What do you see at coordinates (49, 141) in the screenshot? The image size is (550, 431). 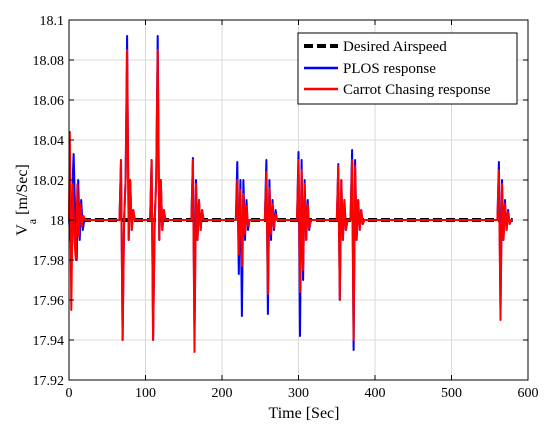 I see `y-tick-label: 18.04` at bounding box center [49, 141].